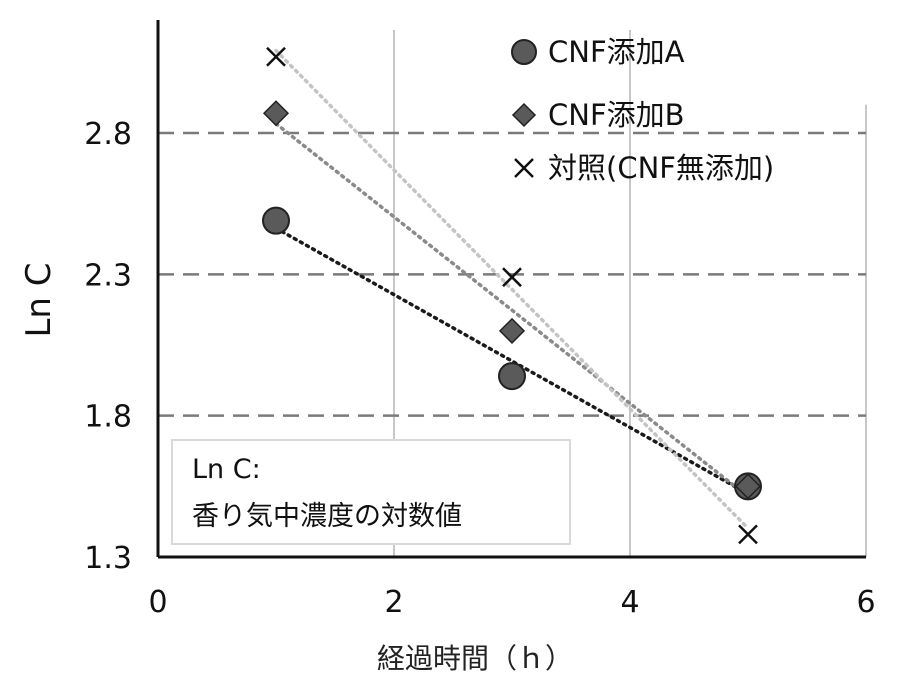  I want to click on note-box-frame, so click(371, 492).